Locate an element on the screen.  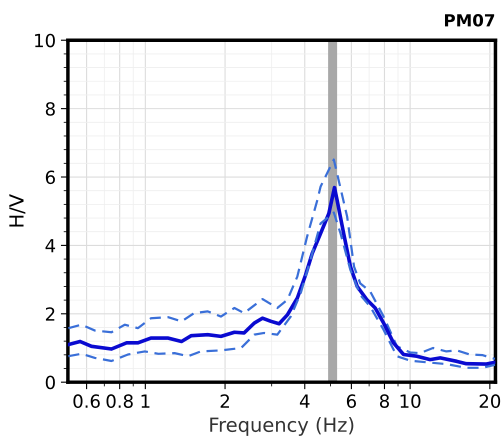
y-tick-label: 10 is located at coordinates (45, 41).